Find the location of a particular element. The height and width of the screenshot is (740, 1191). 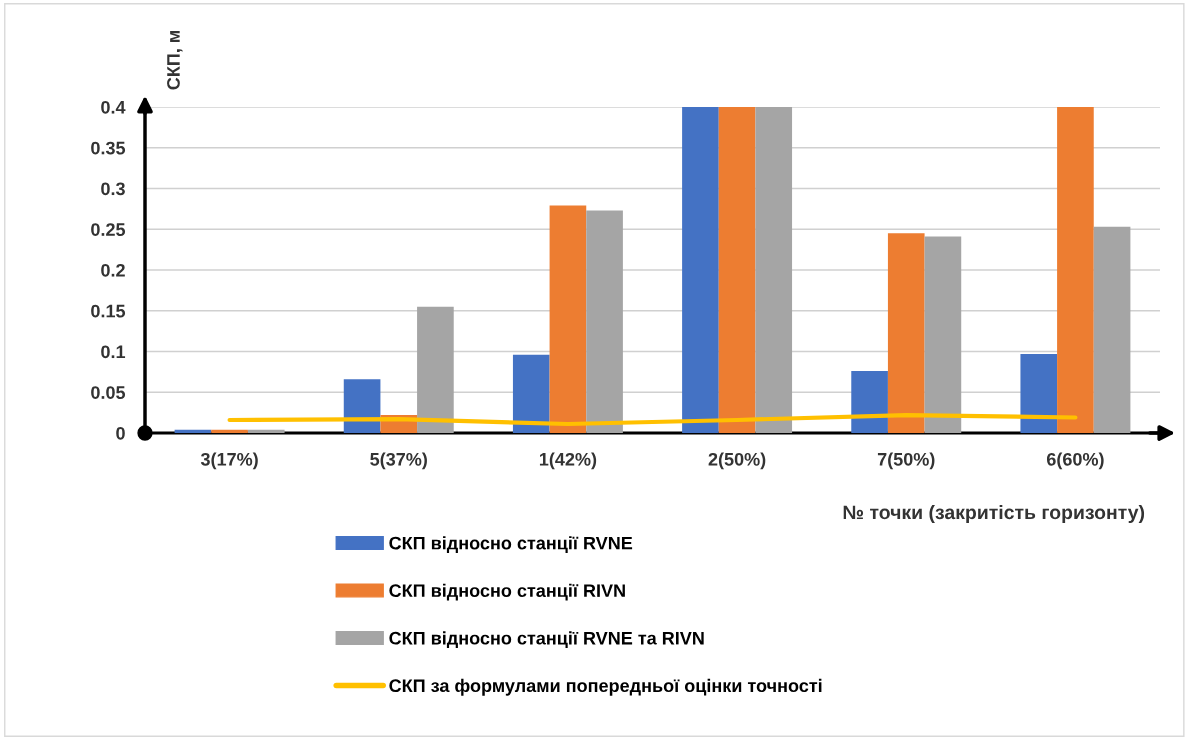

line-series is located at coordinates (652, 419).